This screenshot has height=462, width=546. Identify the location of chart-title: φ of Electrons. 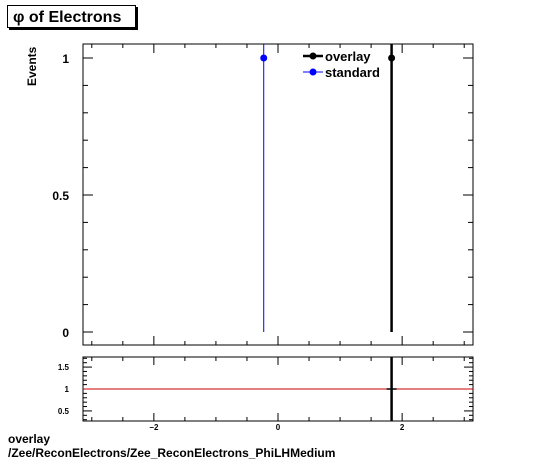
(71, 16).